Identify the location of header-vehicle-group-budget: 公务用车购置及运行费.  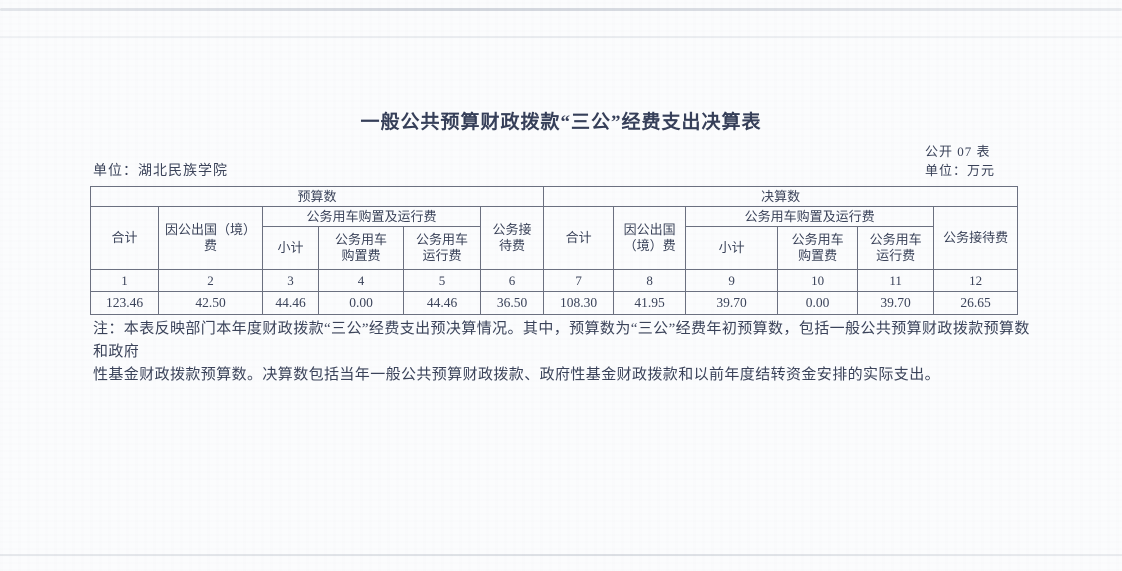
(371, 216).